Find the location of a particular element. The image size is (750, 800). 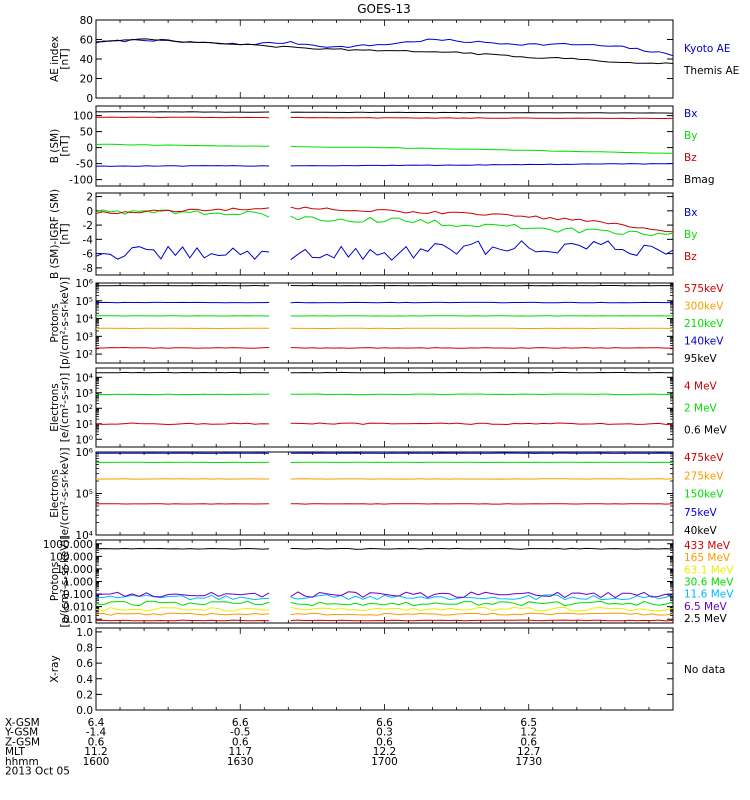

series-line-by is located at coordinates (384, 223).